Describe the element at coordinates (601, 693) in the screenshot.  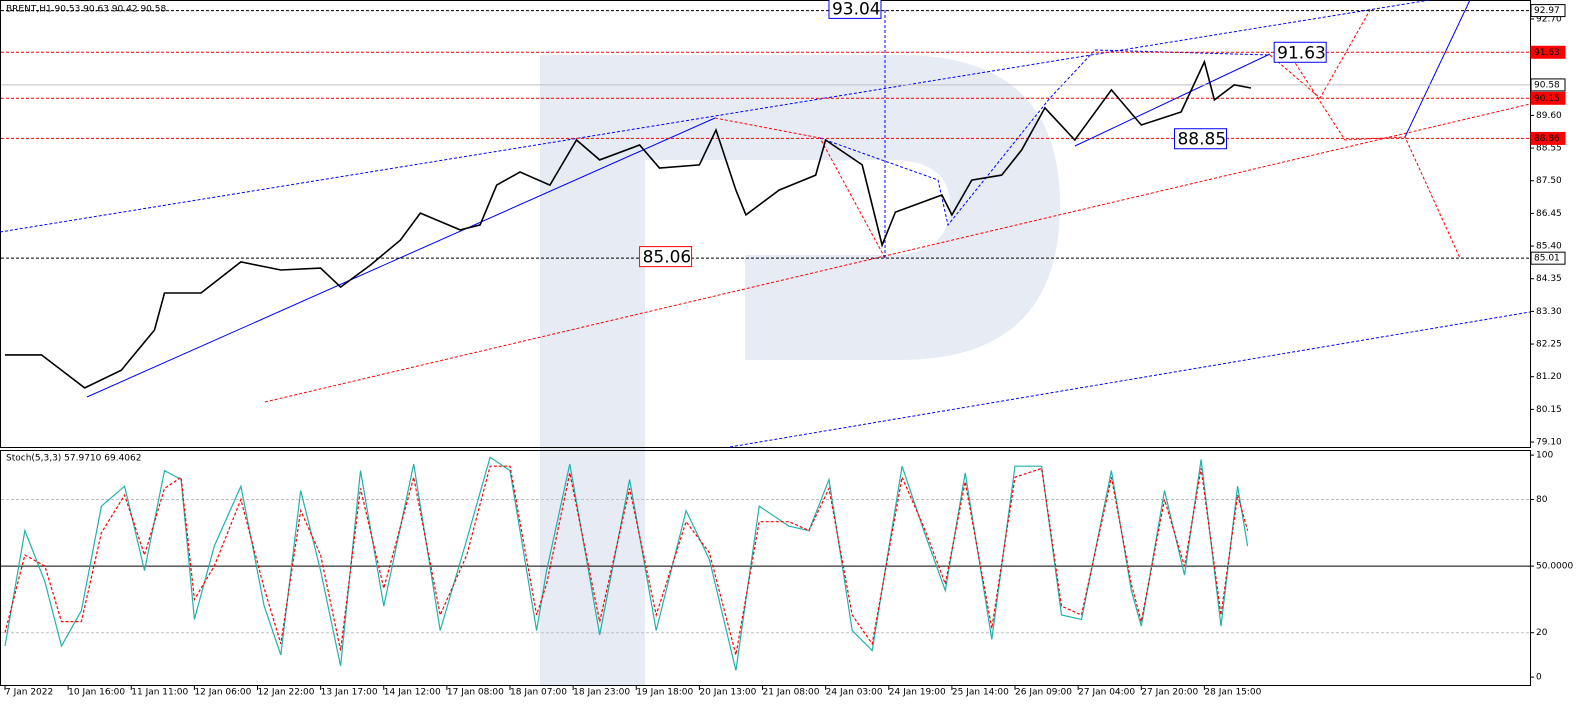
I see `x-tick-label: 18 Jan 23:00` at that location.